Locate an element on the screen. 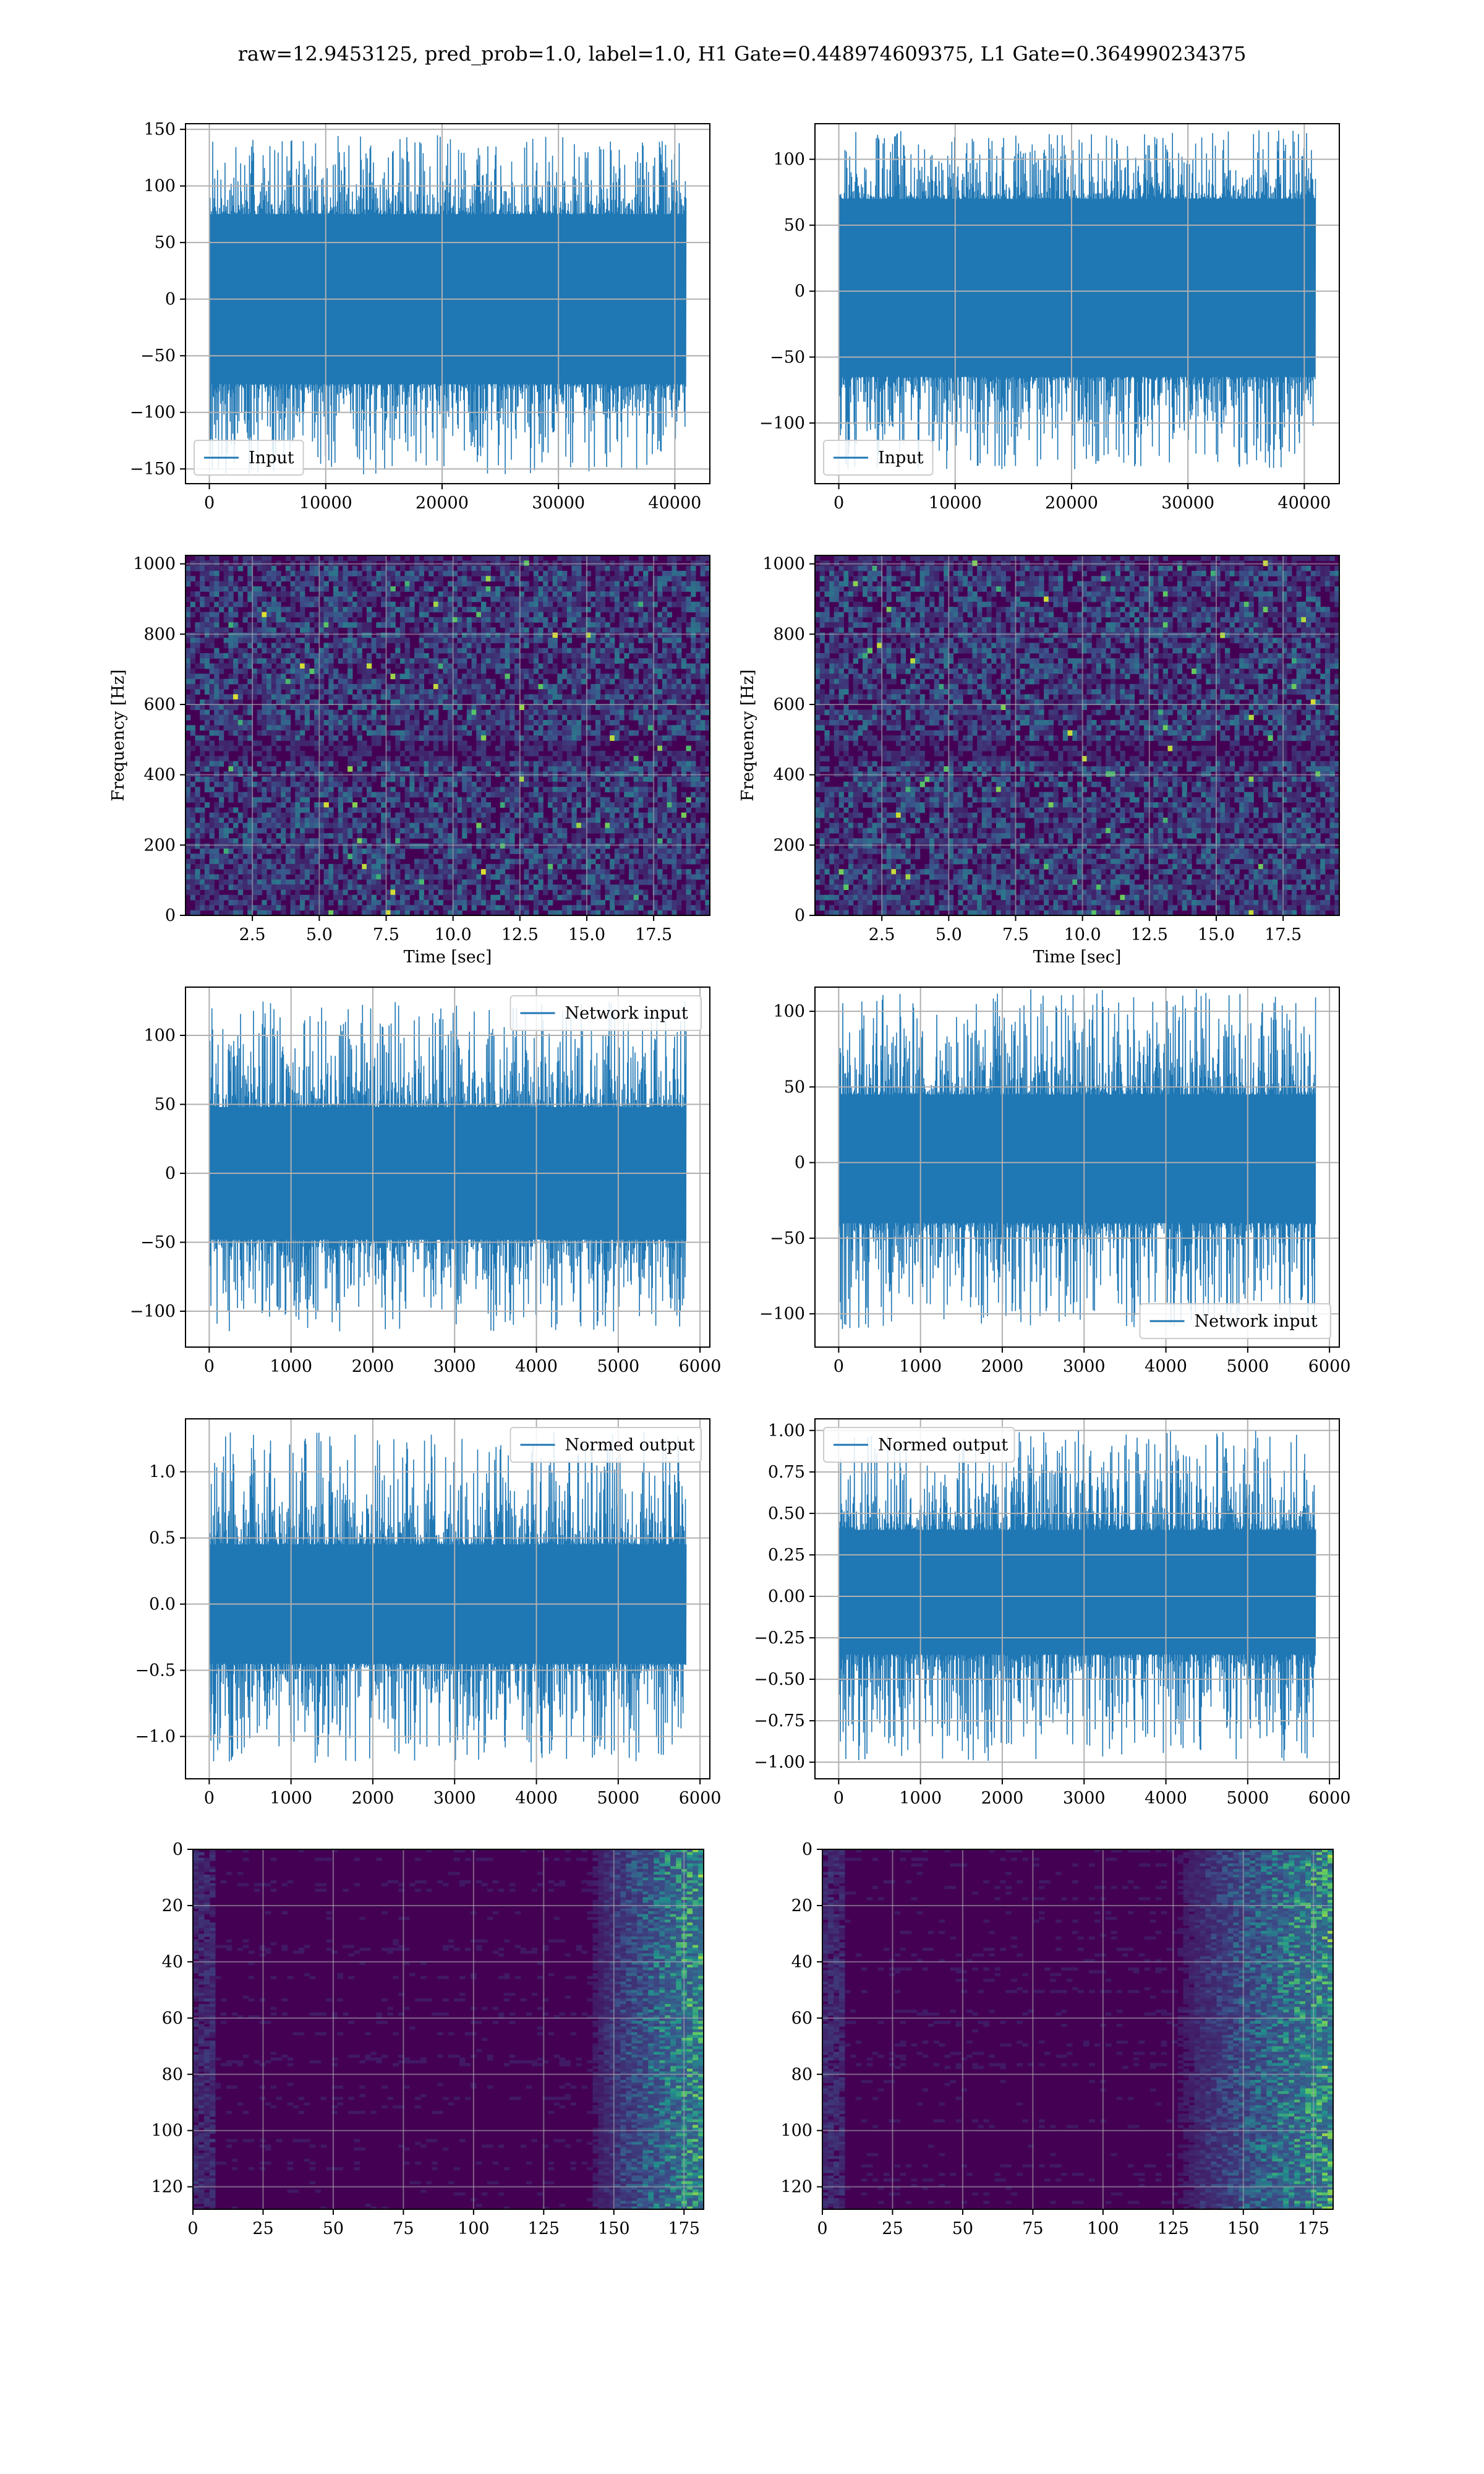 The image size is (1484, 2474). l1-network-input-legend-label: Network input is located at coordinates (1256, 1321).